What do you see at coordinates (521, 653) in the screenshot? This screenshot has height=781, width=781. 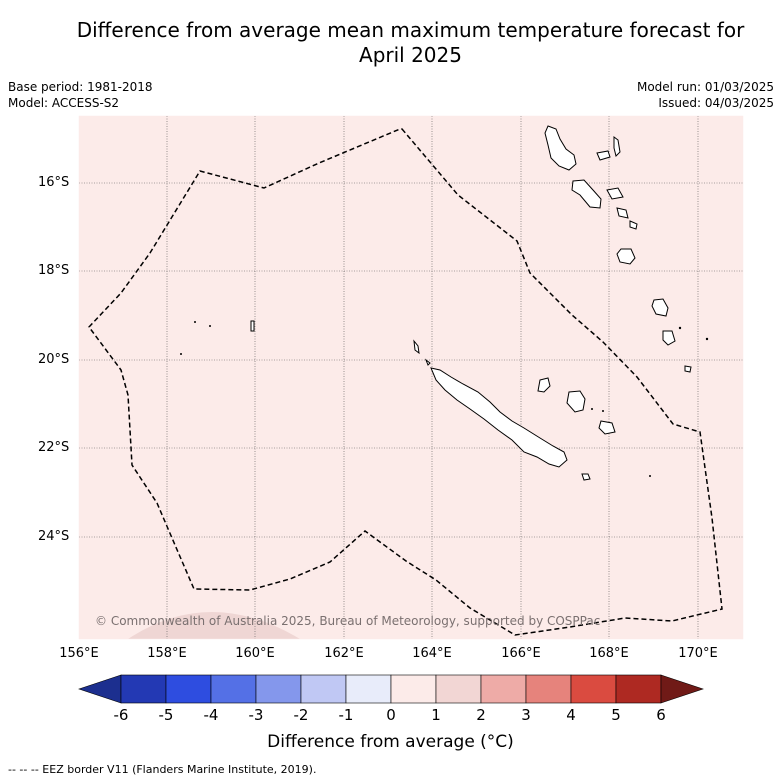 I see `lon-label-166e: 166°E` at bounding box center [521, 653].